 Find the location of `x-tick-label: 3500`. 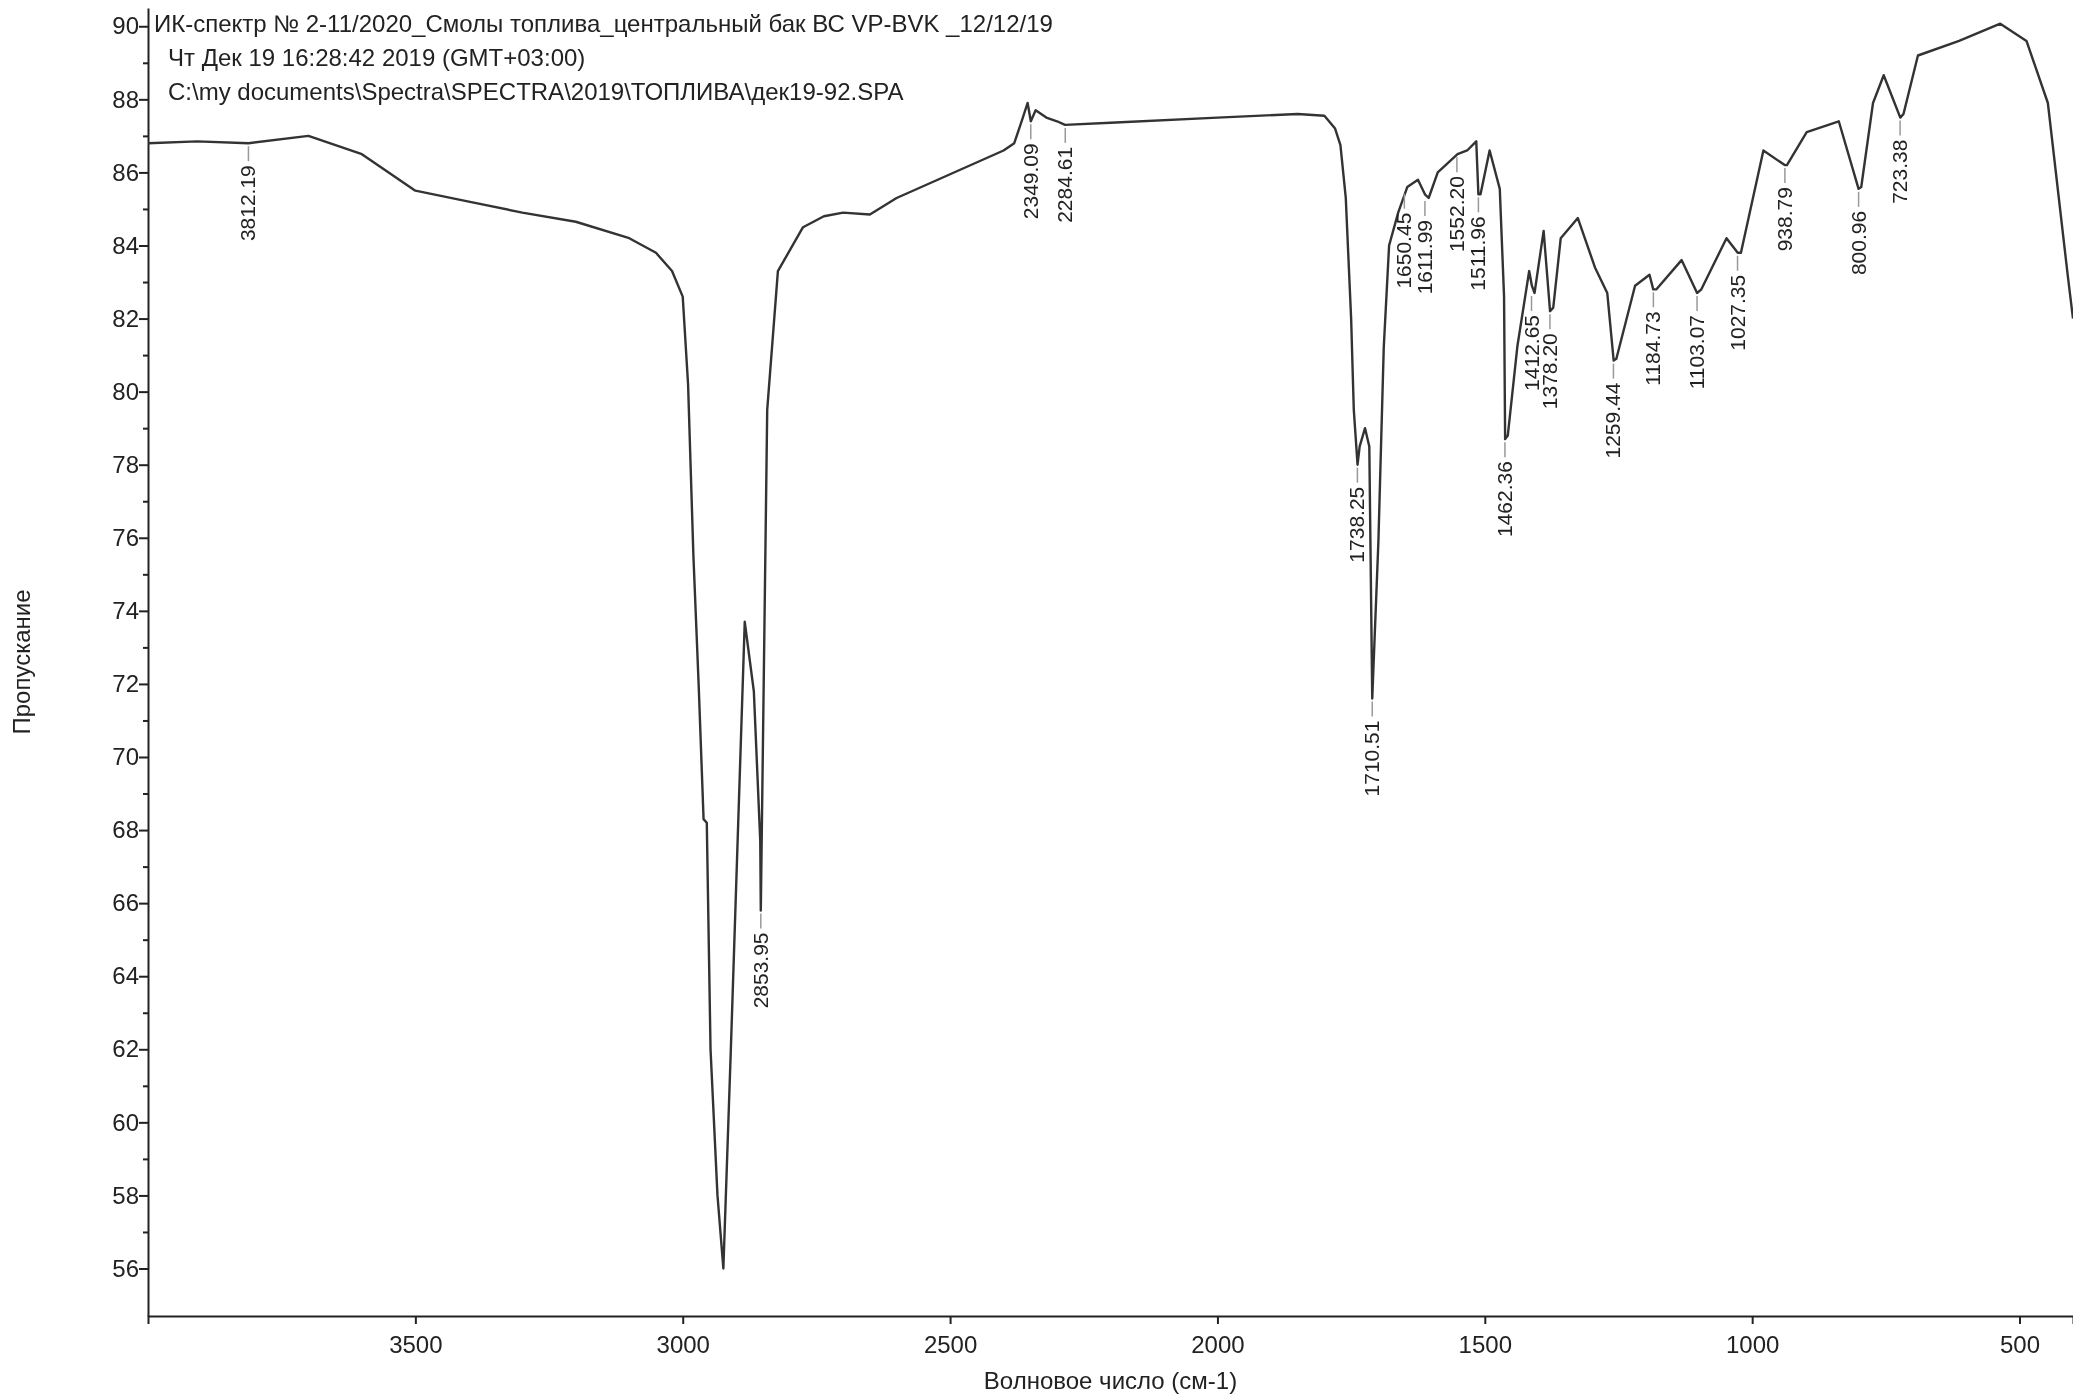

x-tick-label: 3500 is located at coordinates (416, 1345).